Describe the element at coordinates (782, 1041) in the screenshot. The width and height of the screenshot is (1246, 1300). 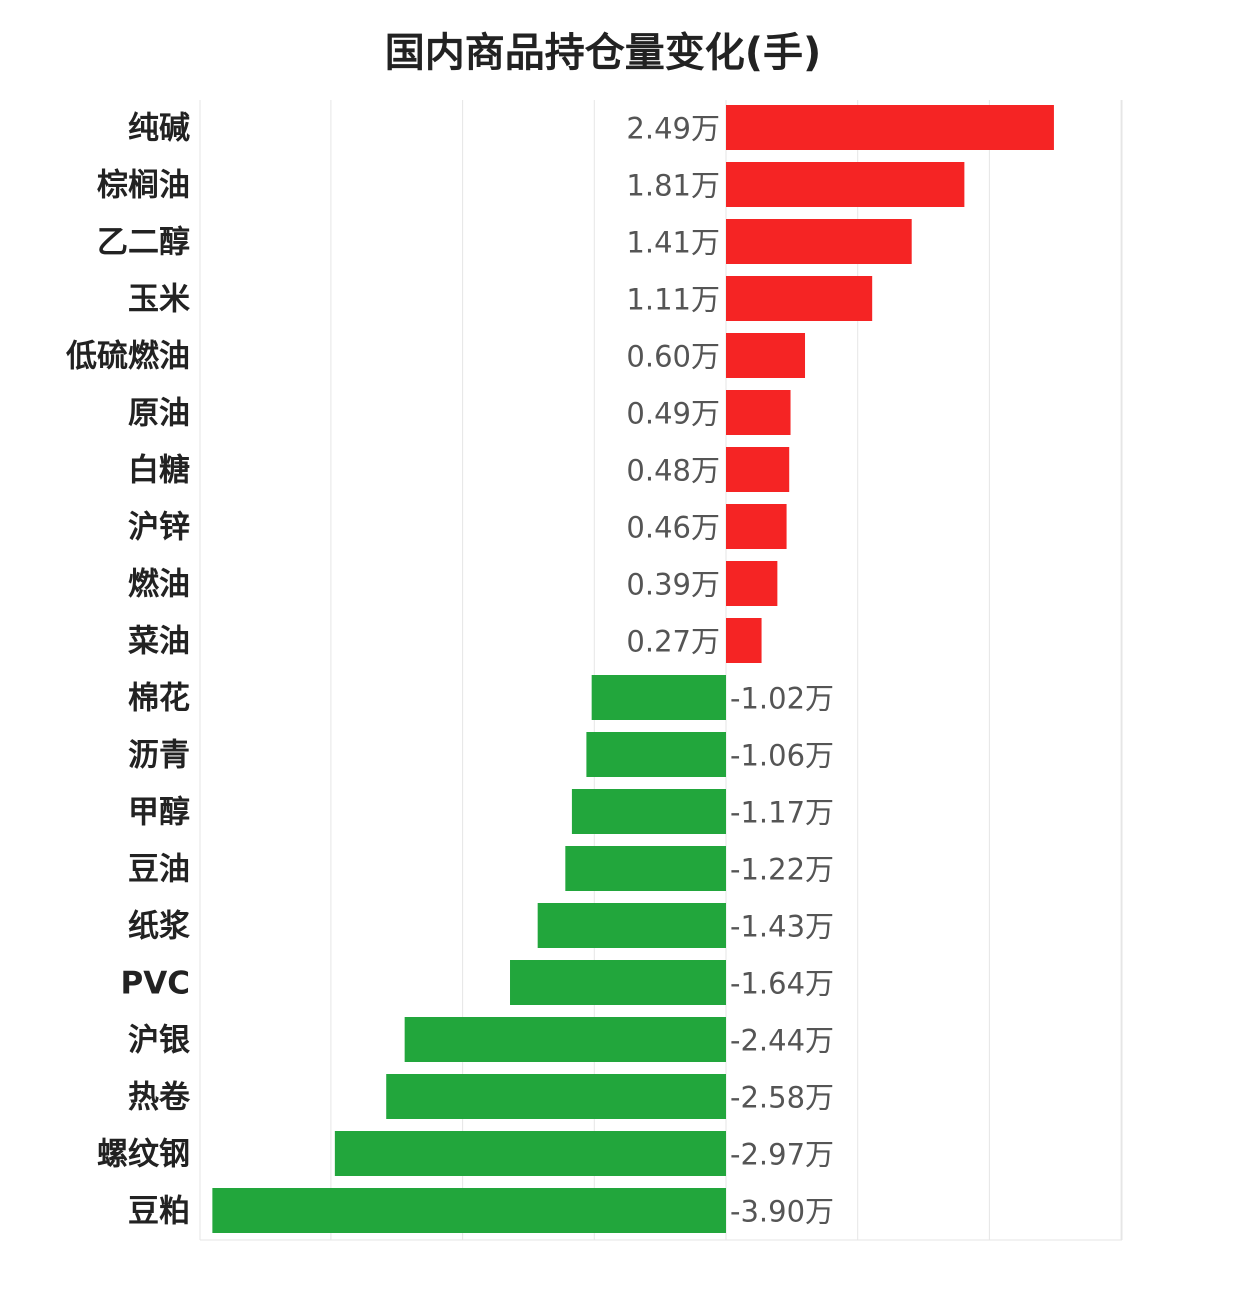
I see `value-label: -2.44万` at that location.